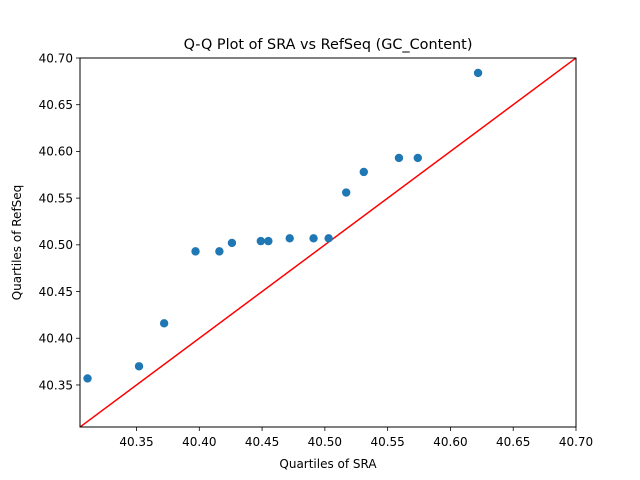 This screenshot has height=480, width=640. I want to click on x-axis-label: Quartiles of SRA, so click(328, 464).